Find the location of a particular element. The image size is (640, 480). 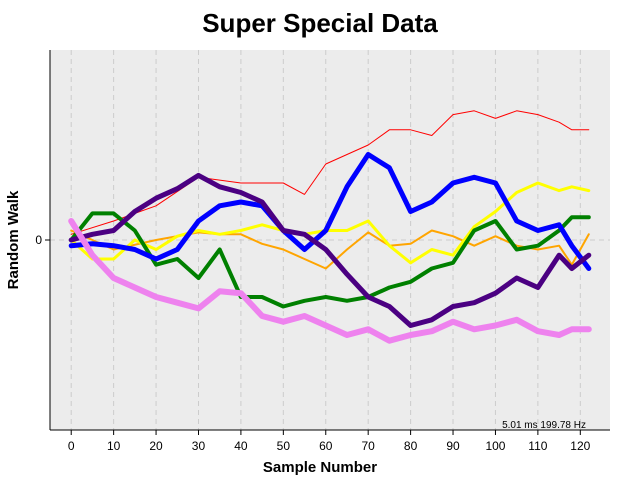

chart-title: Super Special Data is located at coordinates (320, 23).